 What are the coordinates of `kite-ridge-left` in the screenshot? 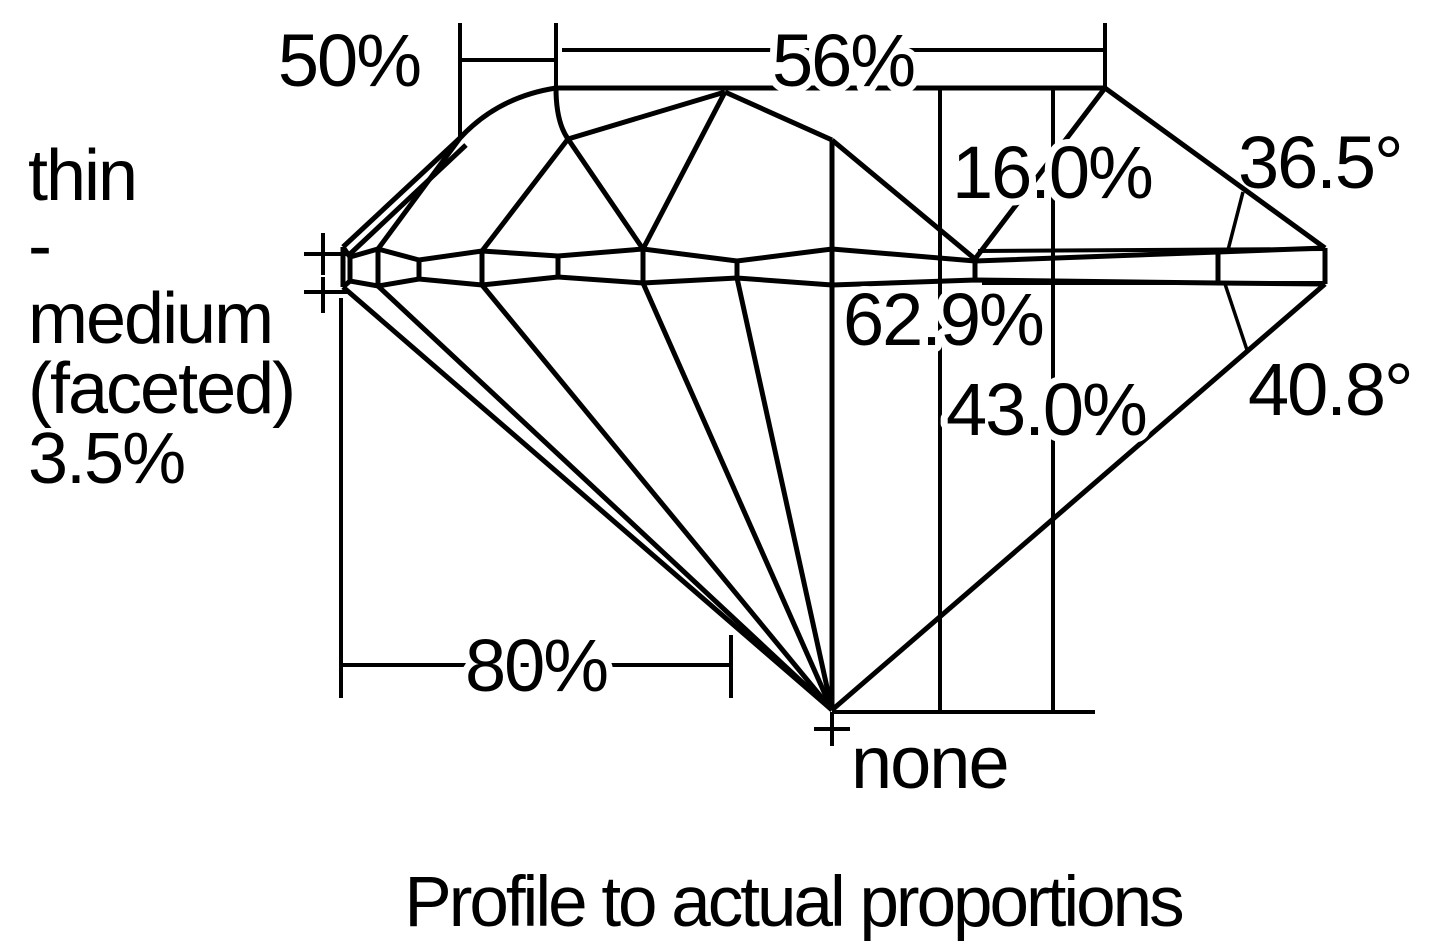 It's located at (646, 115).